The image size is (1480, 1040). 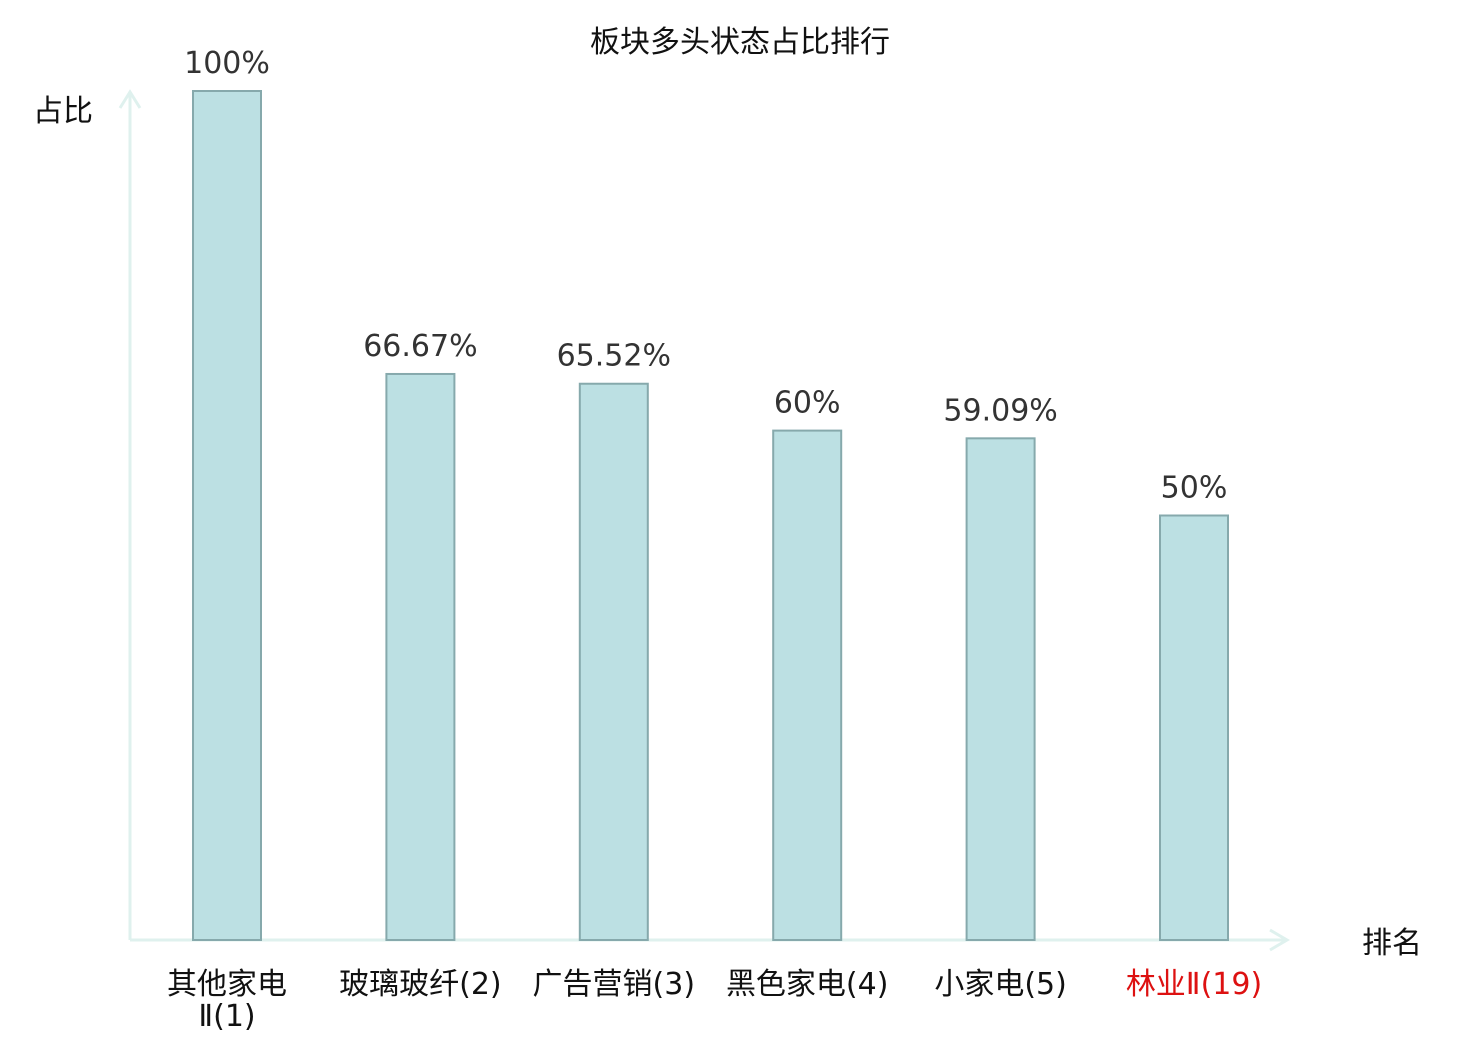 I want to click on data-label-1: 100%, so click(x=227, y=63).